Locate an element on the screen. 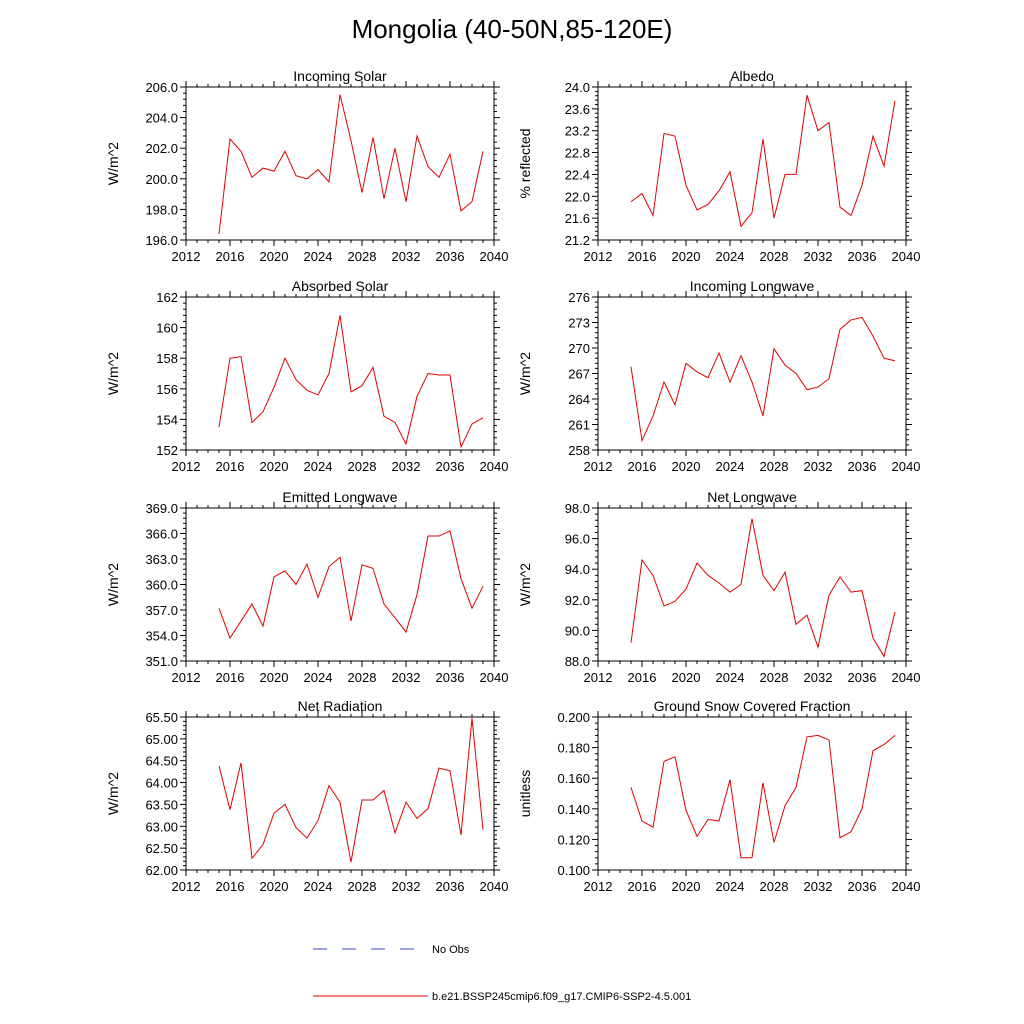 The height and width of the screenshot is (1024, 1024). panel-incoming-solar-ylabel: W/m^2 is located at coordinates (113, 163).